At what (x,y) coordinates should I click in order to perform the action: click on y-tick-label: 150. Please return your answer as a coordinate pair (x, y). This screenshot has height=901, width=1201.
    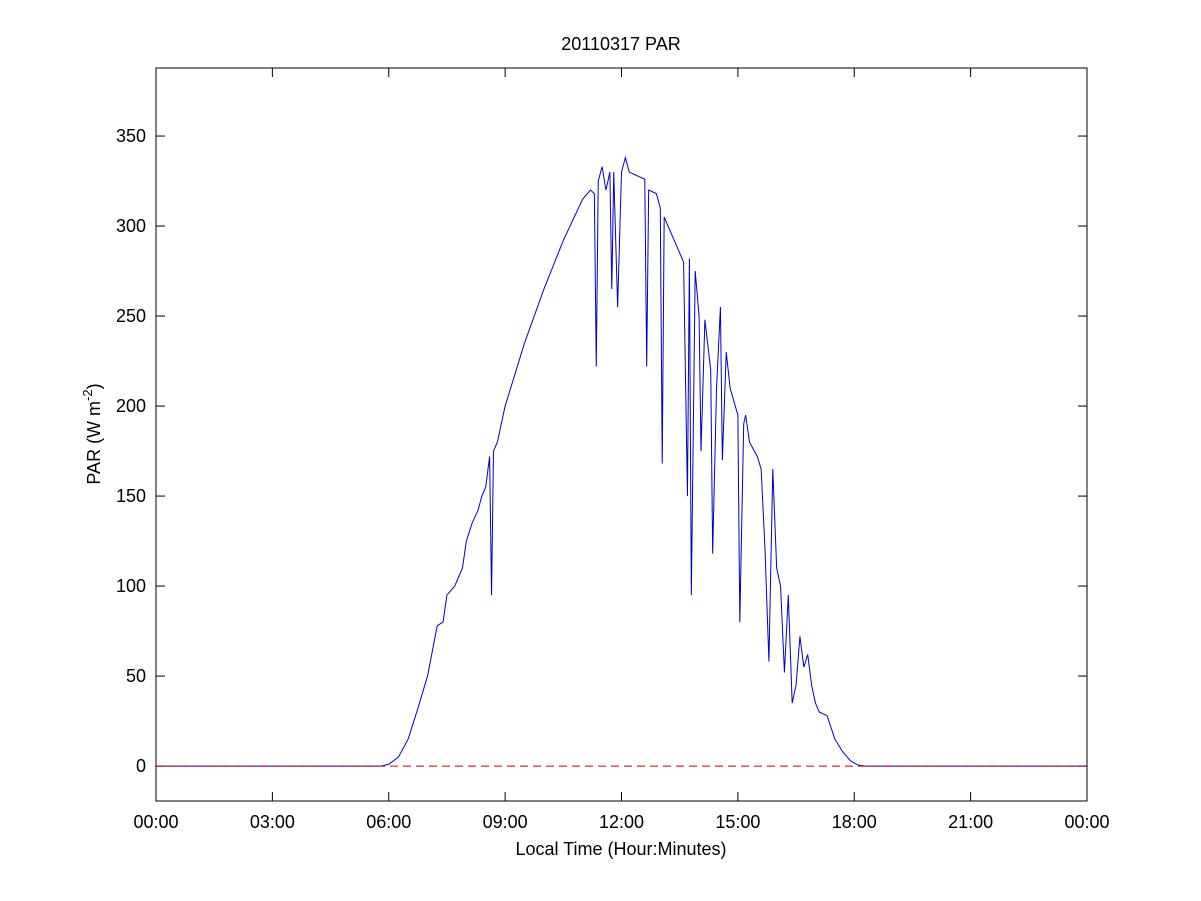
    Looking at the image, I should click on (131, 496).